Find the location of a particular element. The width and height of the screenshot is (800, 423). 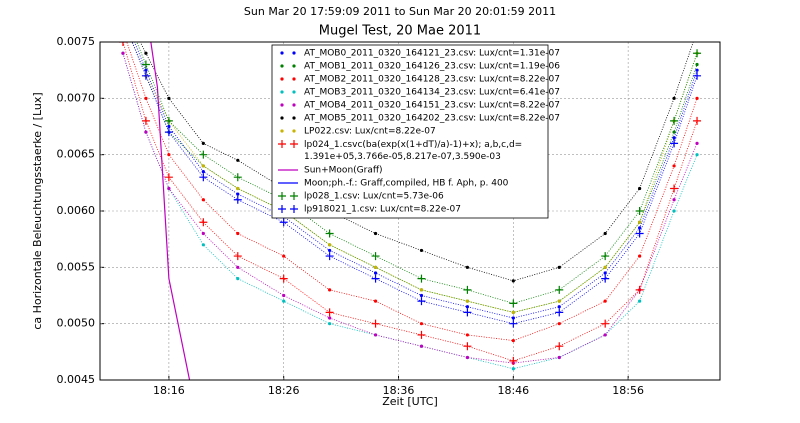

legend-label: lp918021_1.csv: Lux/cnt=8.22e-07 is located at coordinates (382, 210).